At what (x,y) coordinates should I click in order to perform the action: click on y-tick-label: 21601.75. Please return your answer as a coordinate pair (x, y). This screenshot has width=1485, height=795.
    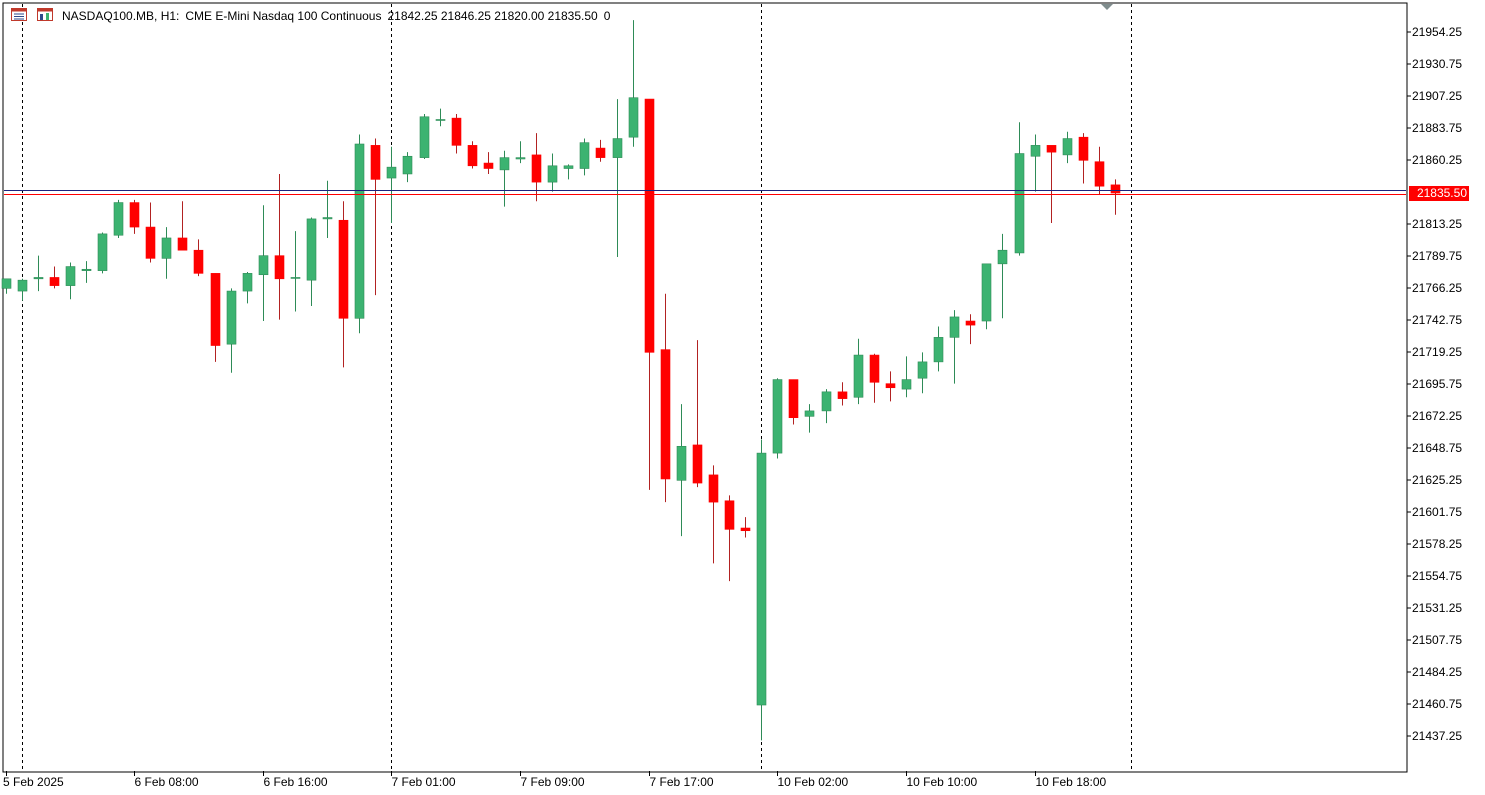
    Looking at the image, I should click on (1437, 512).